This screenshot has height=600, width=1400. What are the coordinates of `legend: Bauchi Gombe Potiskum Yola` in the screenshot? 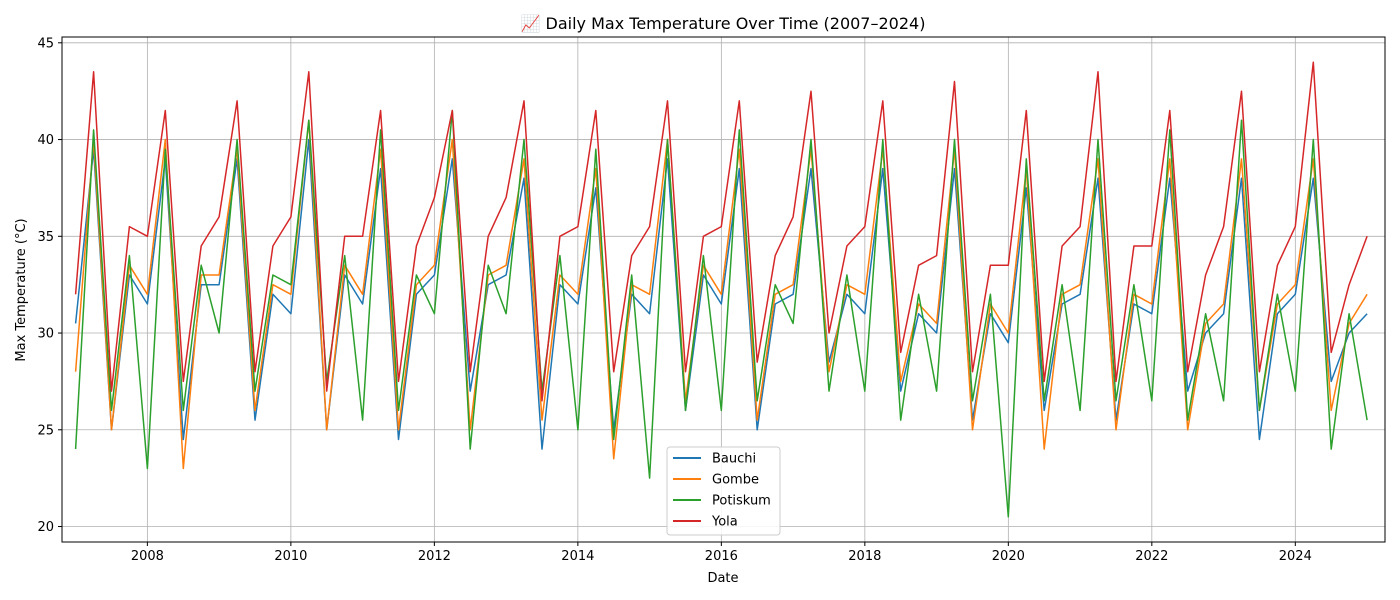 It's located at (723, 491).